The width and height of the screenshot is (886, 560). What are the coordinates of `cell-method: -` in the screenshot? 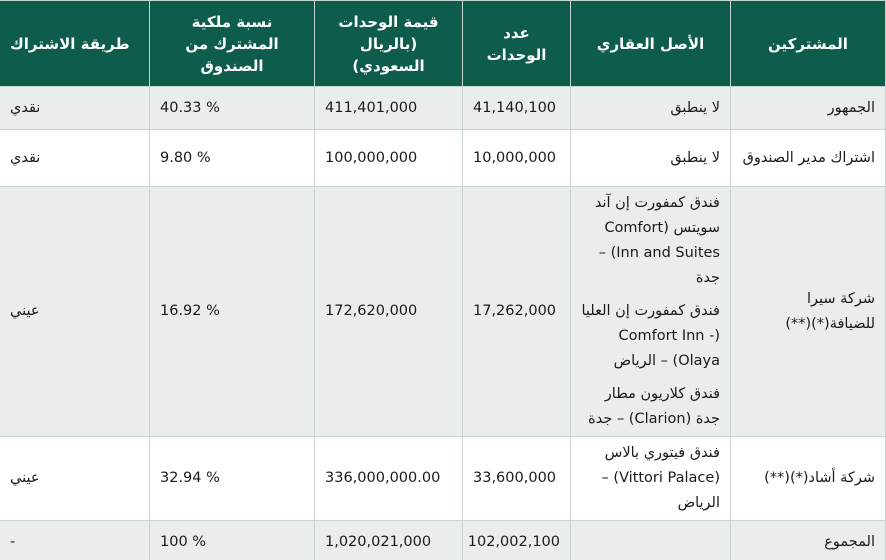 It's located at (75, 540).